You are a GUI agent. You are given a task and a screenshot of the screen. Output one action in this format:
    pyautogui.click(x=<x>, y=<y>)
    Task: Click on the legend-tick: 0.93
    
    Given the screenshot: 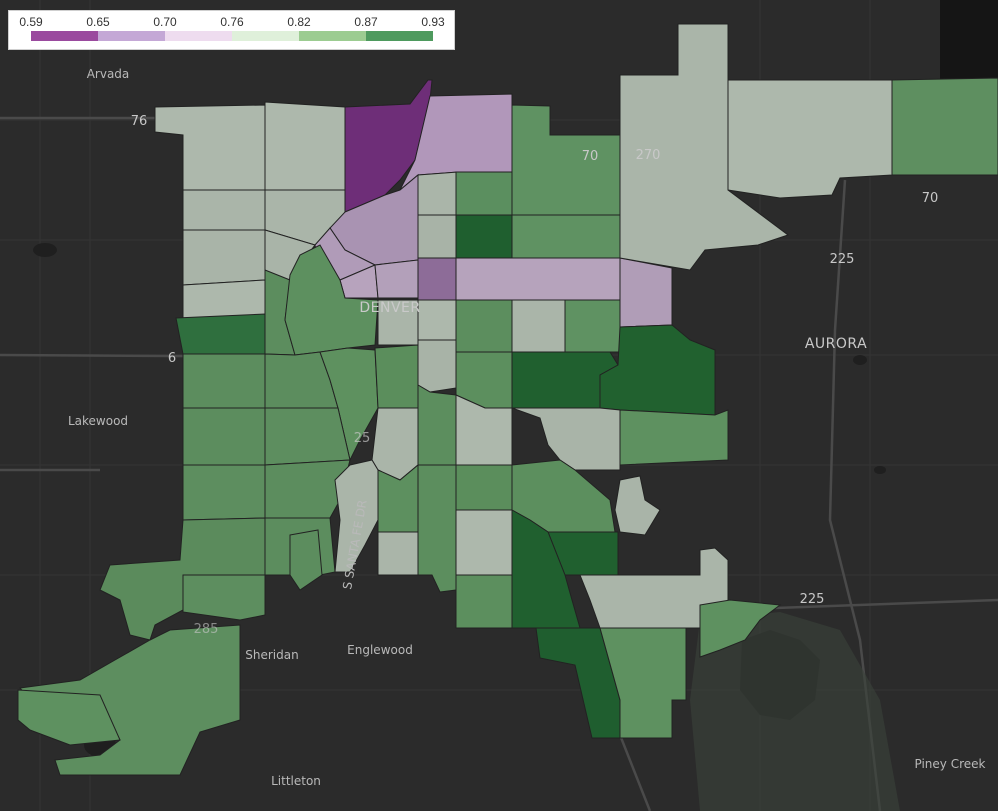 What is the action you would take?
    pyautogui.click(x=433, y=22)
    